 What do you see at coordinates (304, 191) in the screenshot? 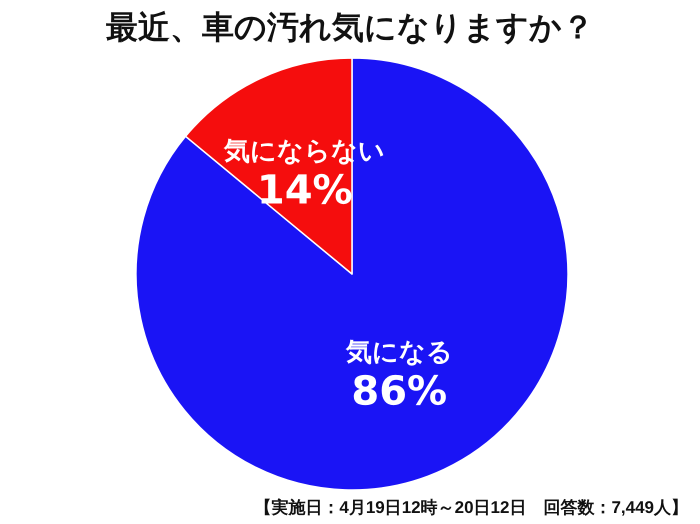
I see `data-label: 14%` at bounding box center [304, 191].